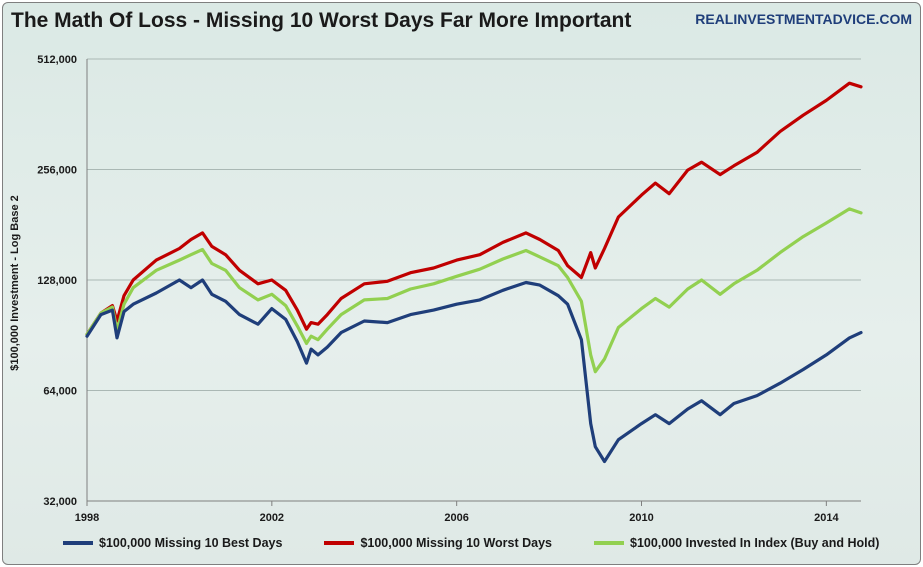 This screenshot has width=923, height=567. Describe the element at coordinates (826, 518) in the screenshot. I see `x-tick-label: 2014` at that location.